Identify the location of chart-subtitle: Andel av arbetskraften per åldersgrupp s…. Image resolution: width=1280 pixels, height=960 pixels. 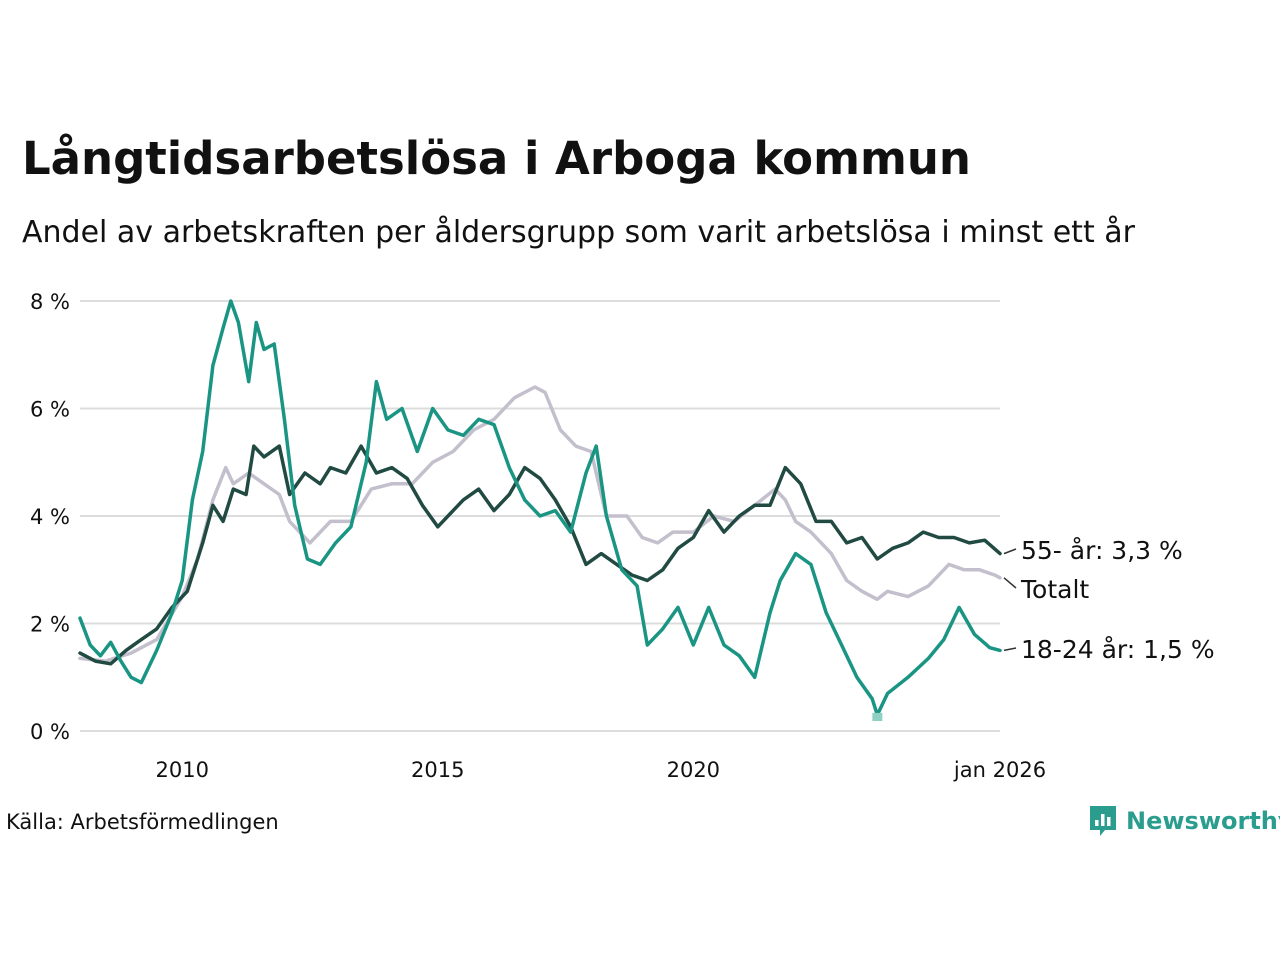
(578, 232).